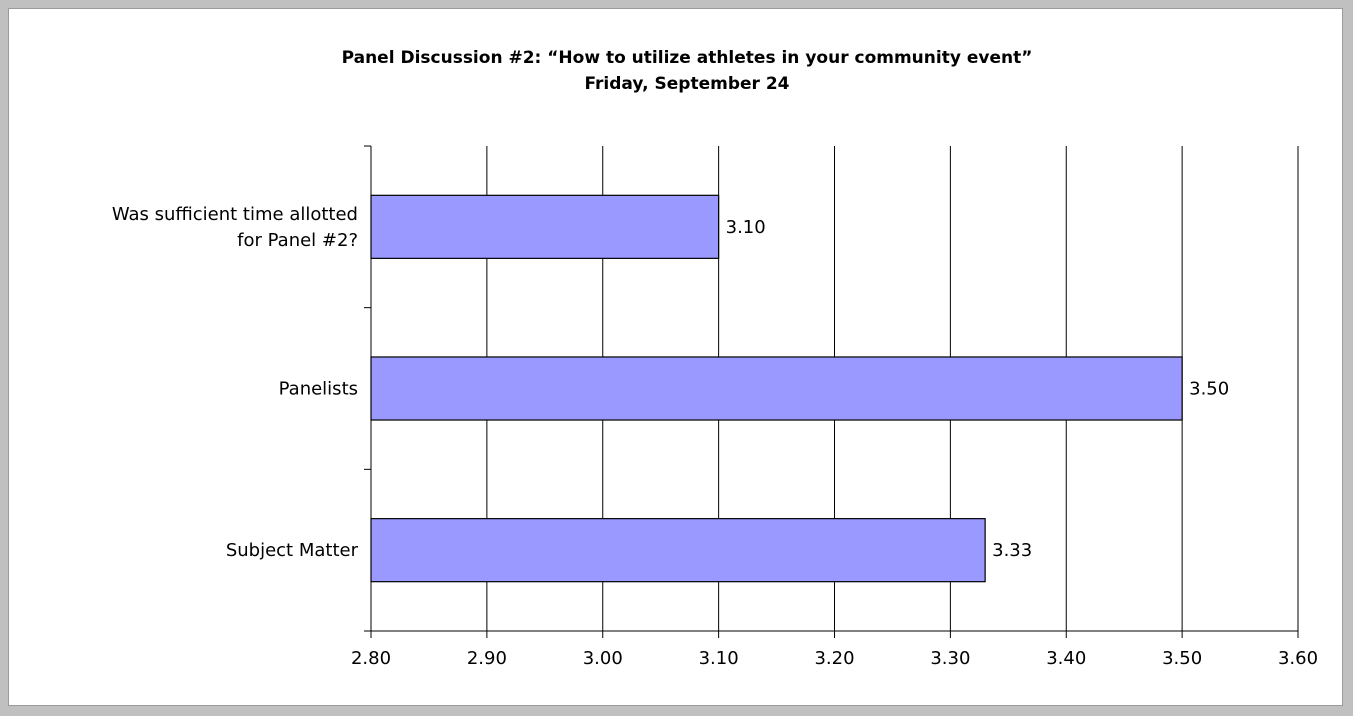  I want to click on data-label: 3.50, so click(1209, 389).